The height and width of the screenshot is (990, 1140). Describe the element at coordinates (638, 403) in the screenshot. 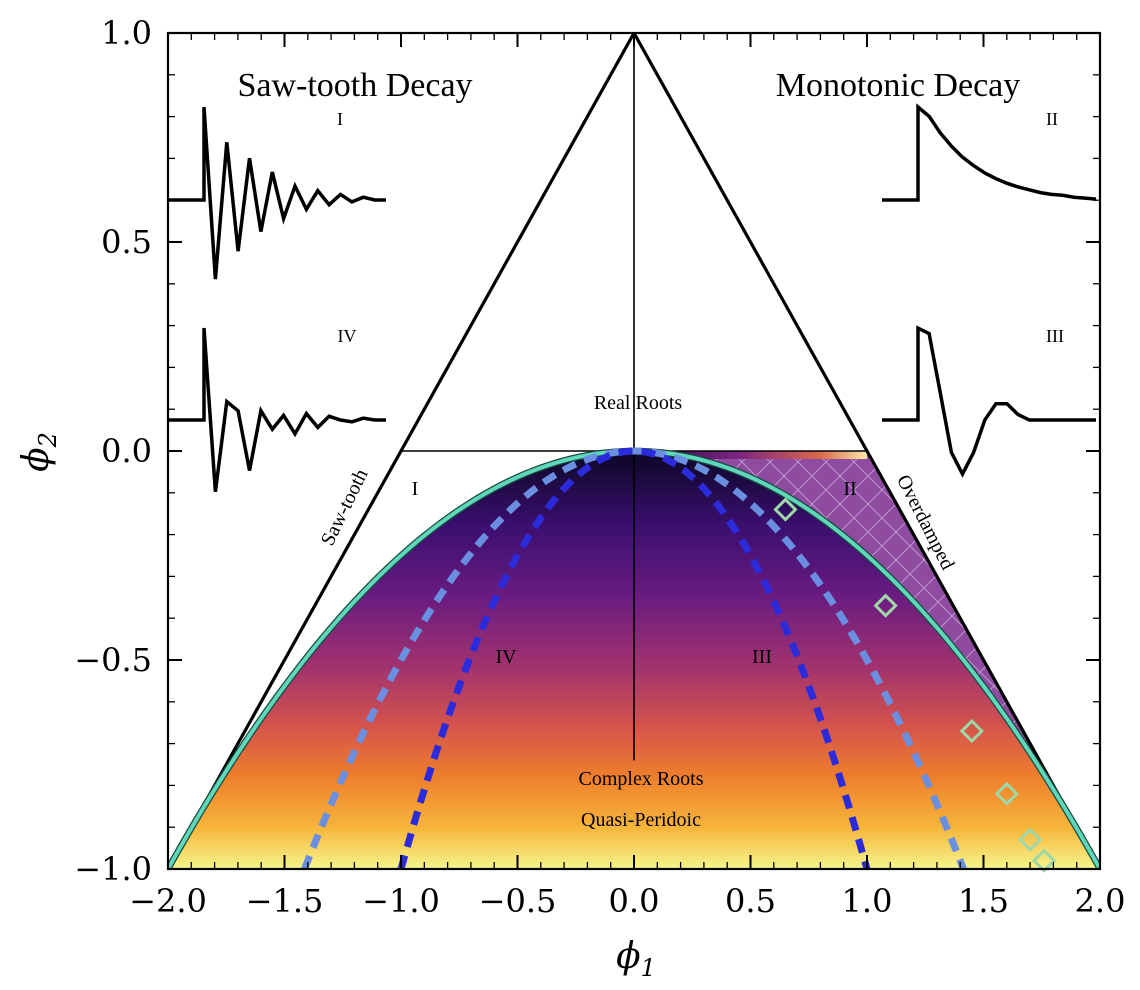

I see `label-real-roots: Real Roots` at that location.